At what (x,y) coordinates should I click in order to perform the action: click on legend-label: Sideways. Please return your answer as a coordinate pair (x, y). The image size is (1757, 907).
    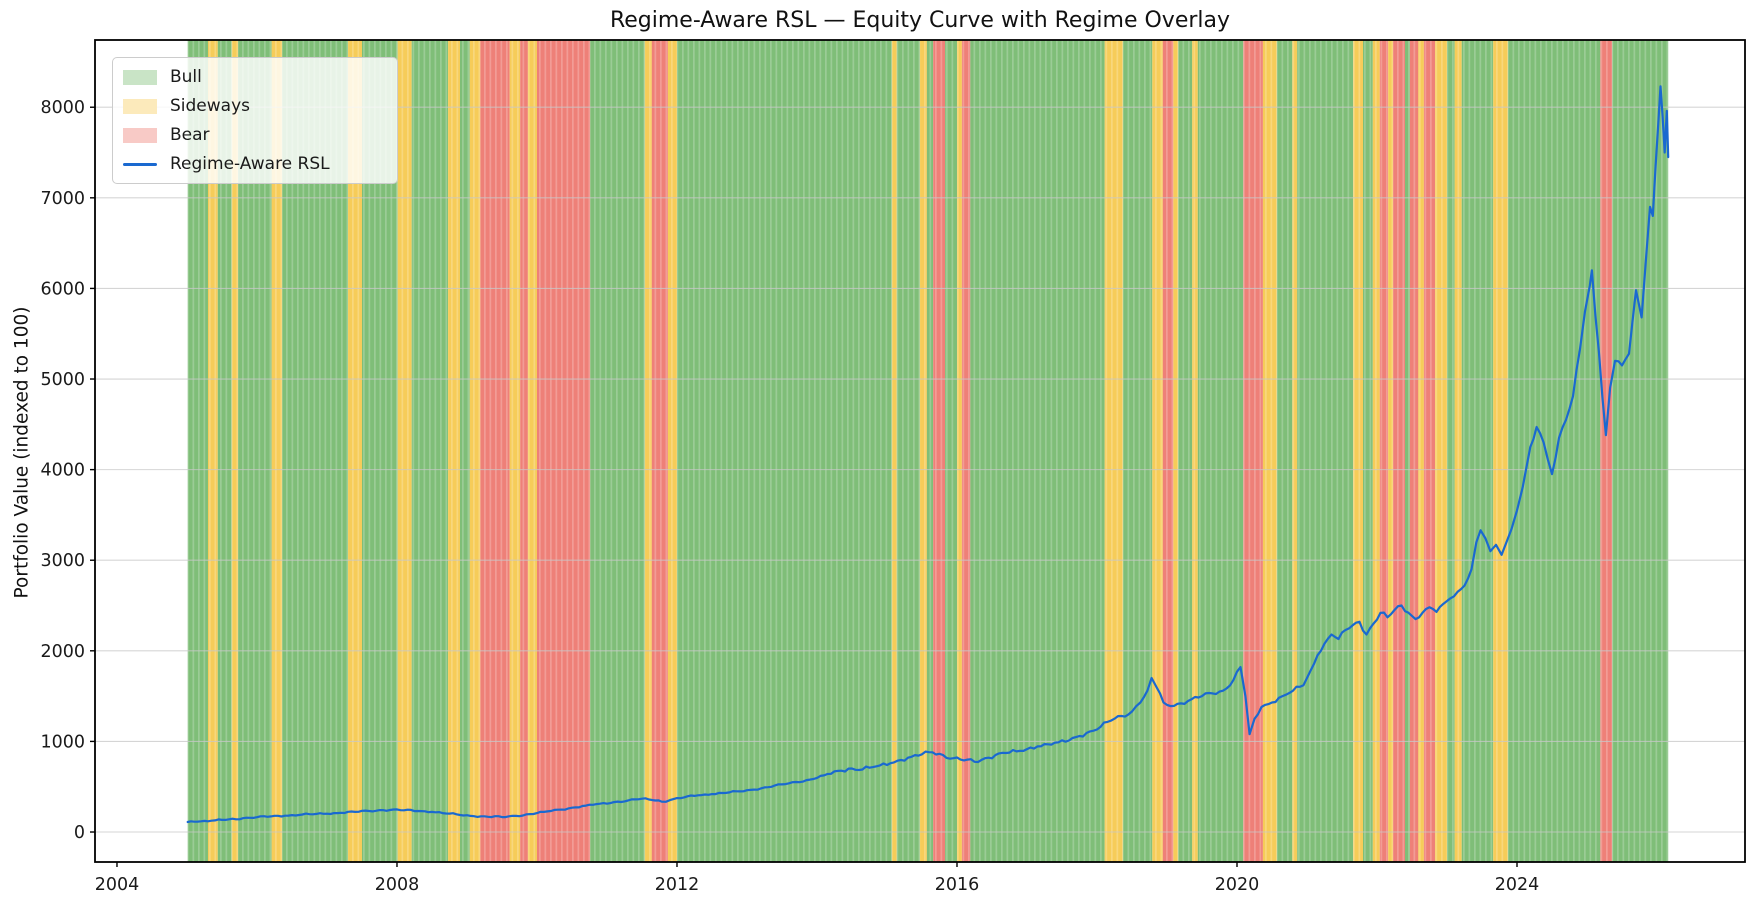
    Looking at the image, I should click on (210, 106).